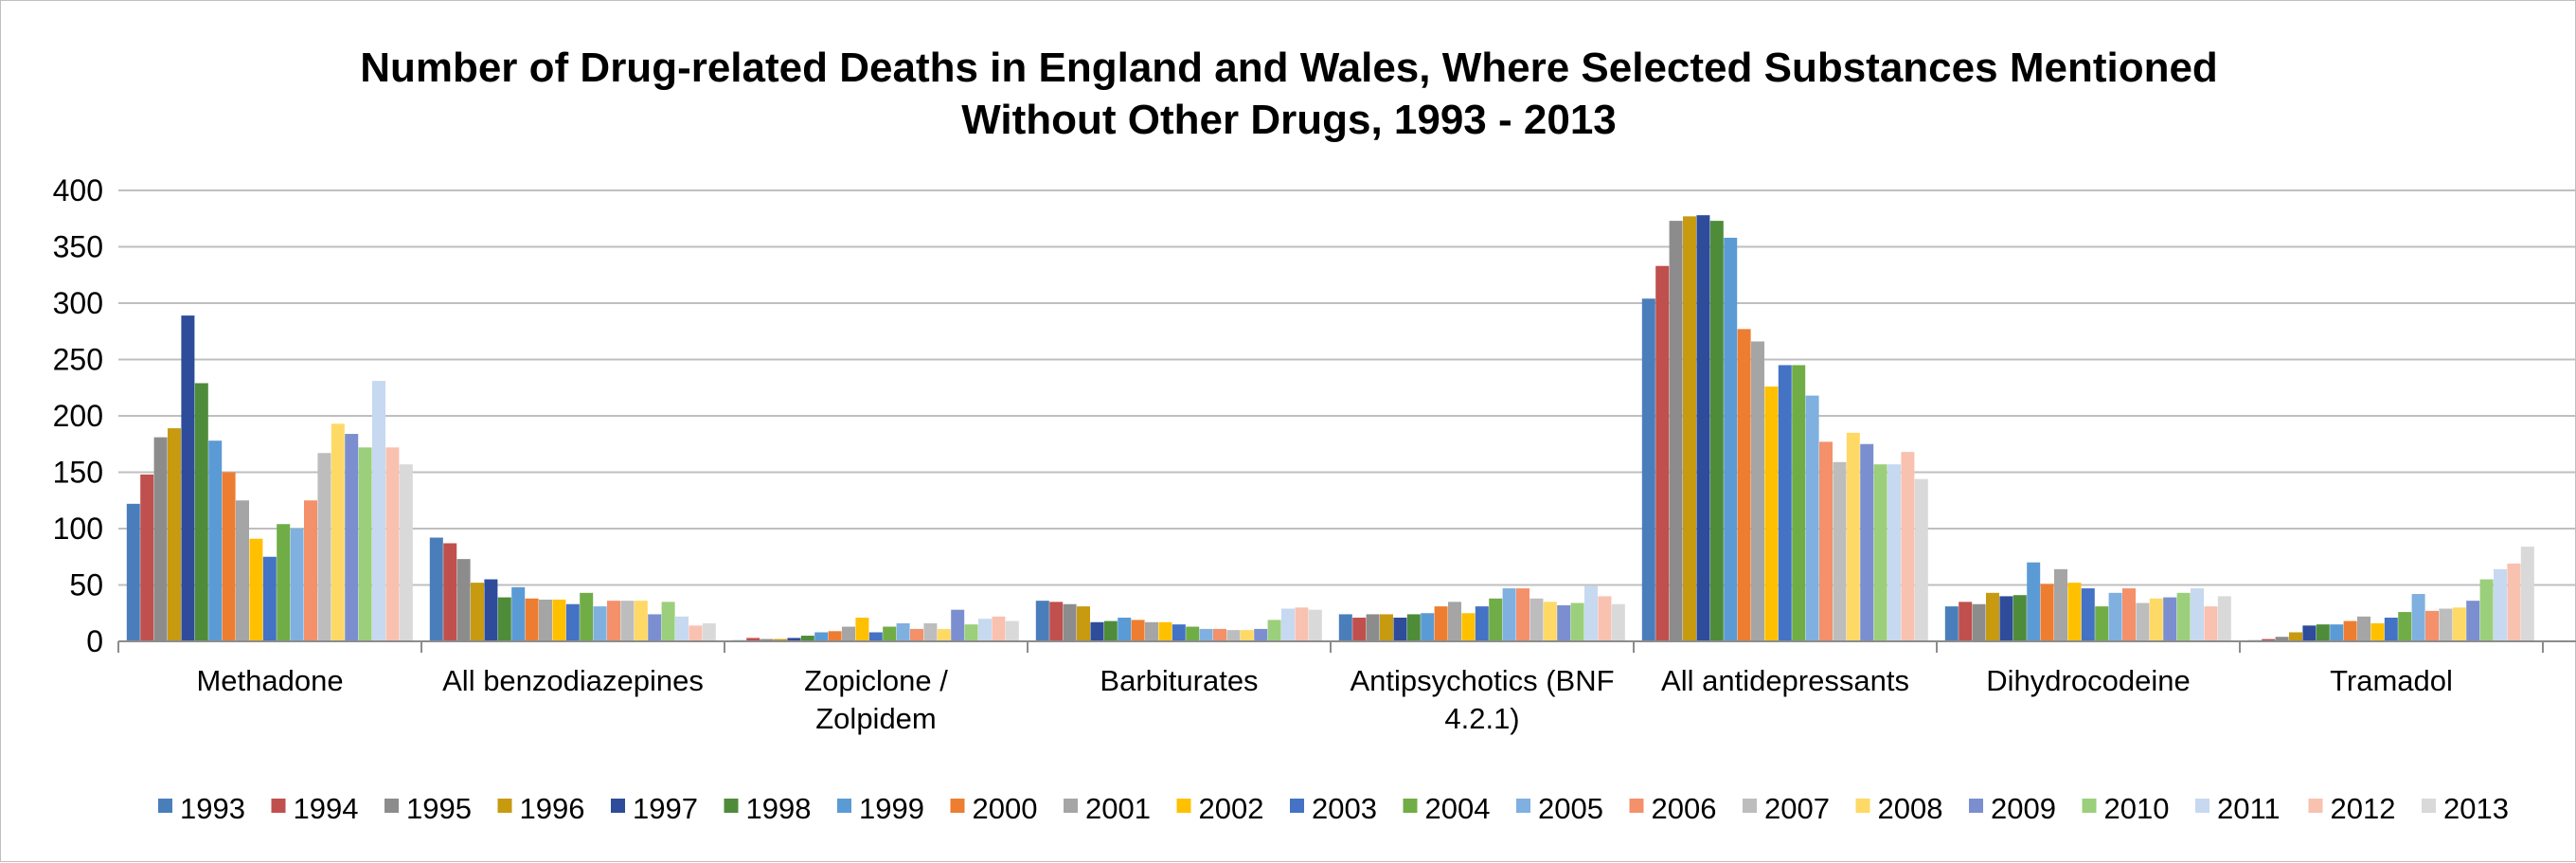  Describe the element at coordinates (2391, 680) in the screenshot. I see `category-label: Tramadol` at that location.